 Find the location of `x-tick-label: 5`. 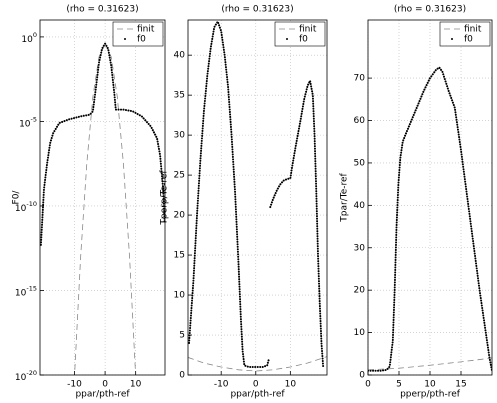

x-tick-label: 5 is located at coordinates (399, 385).